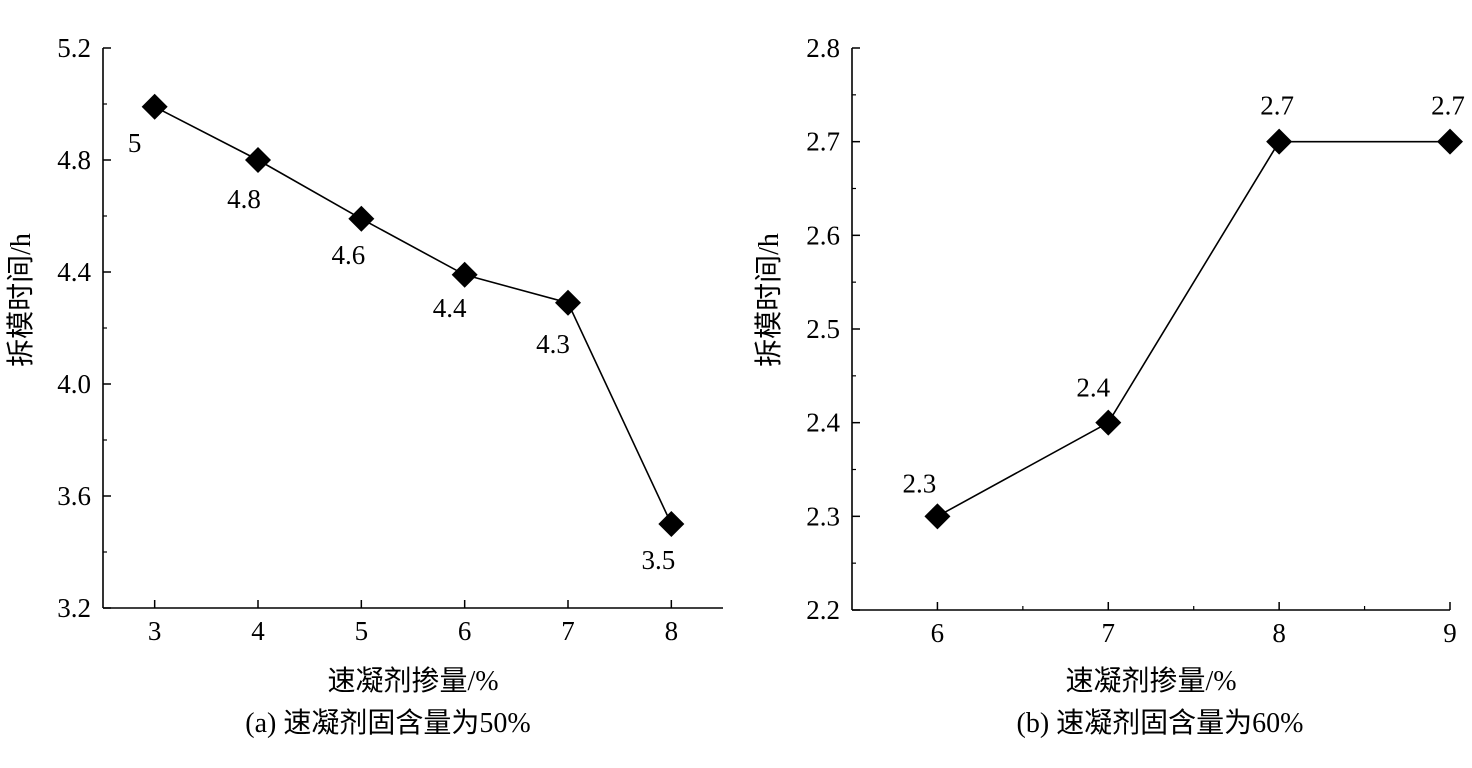 This screenshot has height=768, width=1472. What do you see at coordinates (823, 48) in the screenshot?
I see `y-tick-label: 2.8` at bounding box center [823, 48].